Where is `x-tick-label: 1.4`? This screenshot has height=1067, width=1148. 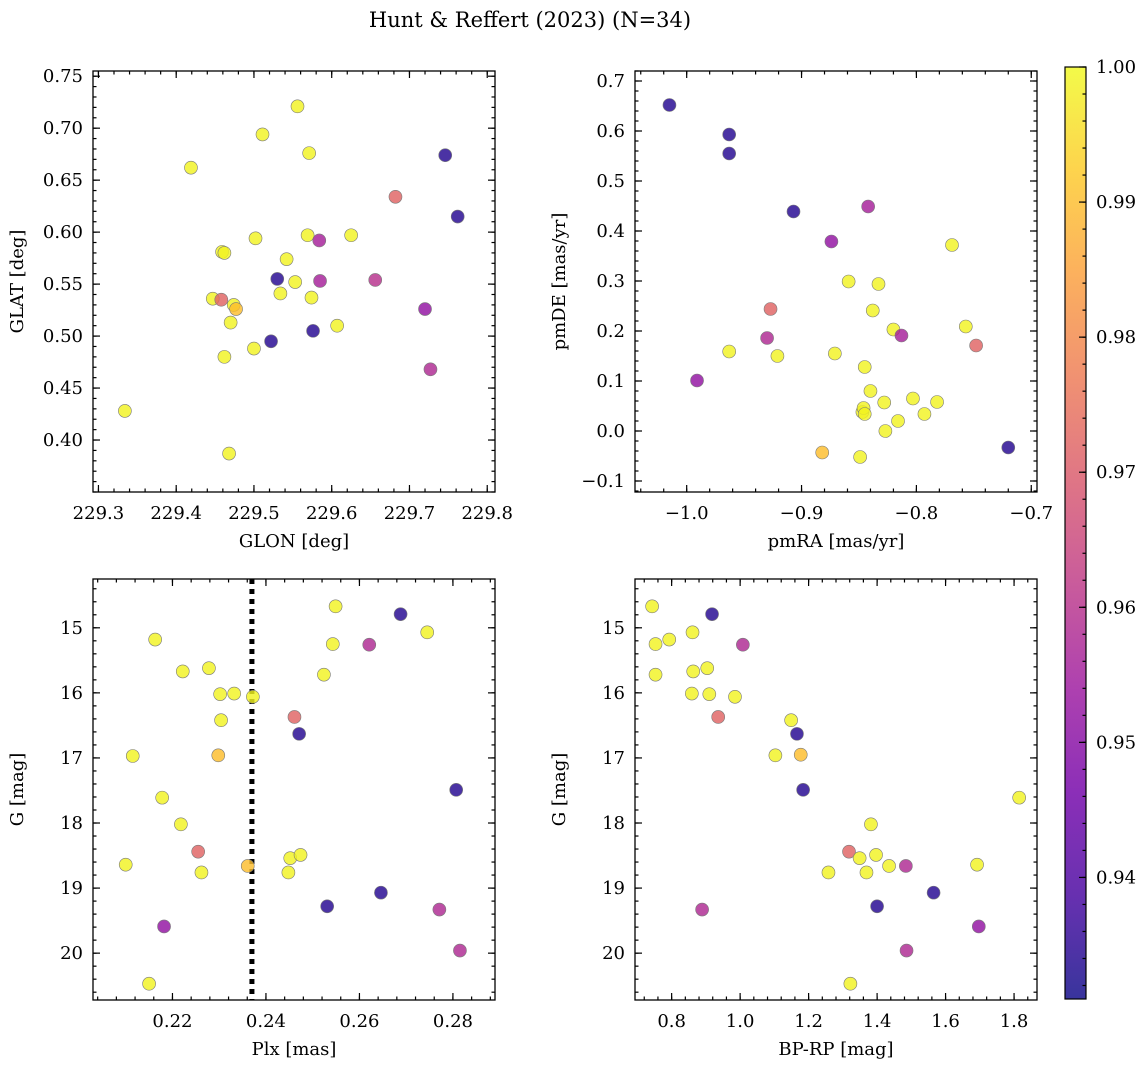
x-tick-label: 1.4 is located at coordinates (877, 1021).